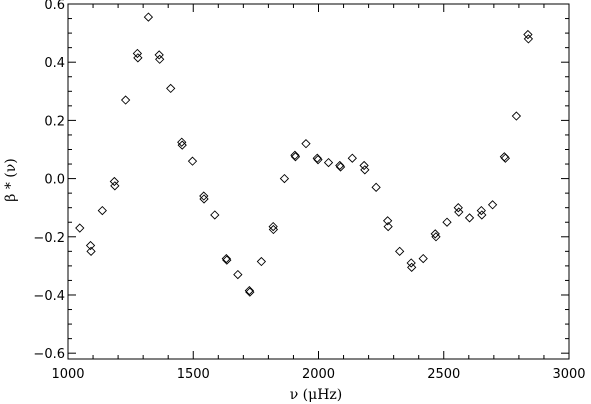 The image size is (591, 404). I want to click on x-tick-label: 1500, so click(193, 374).